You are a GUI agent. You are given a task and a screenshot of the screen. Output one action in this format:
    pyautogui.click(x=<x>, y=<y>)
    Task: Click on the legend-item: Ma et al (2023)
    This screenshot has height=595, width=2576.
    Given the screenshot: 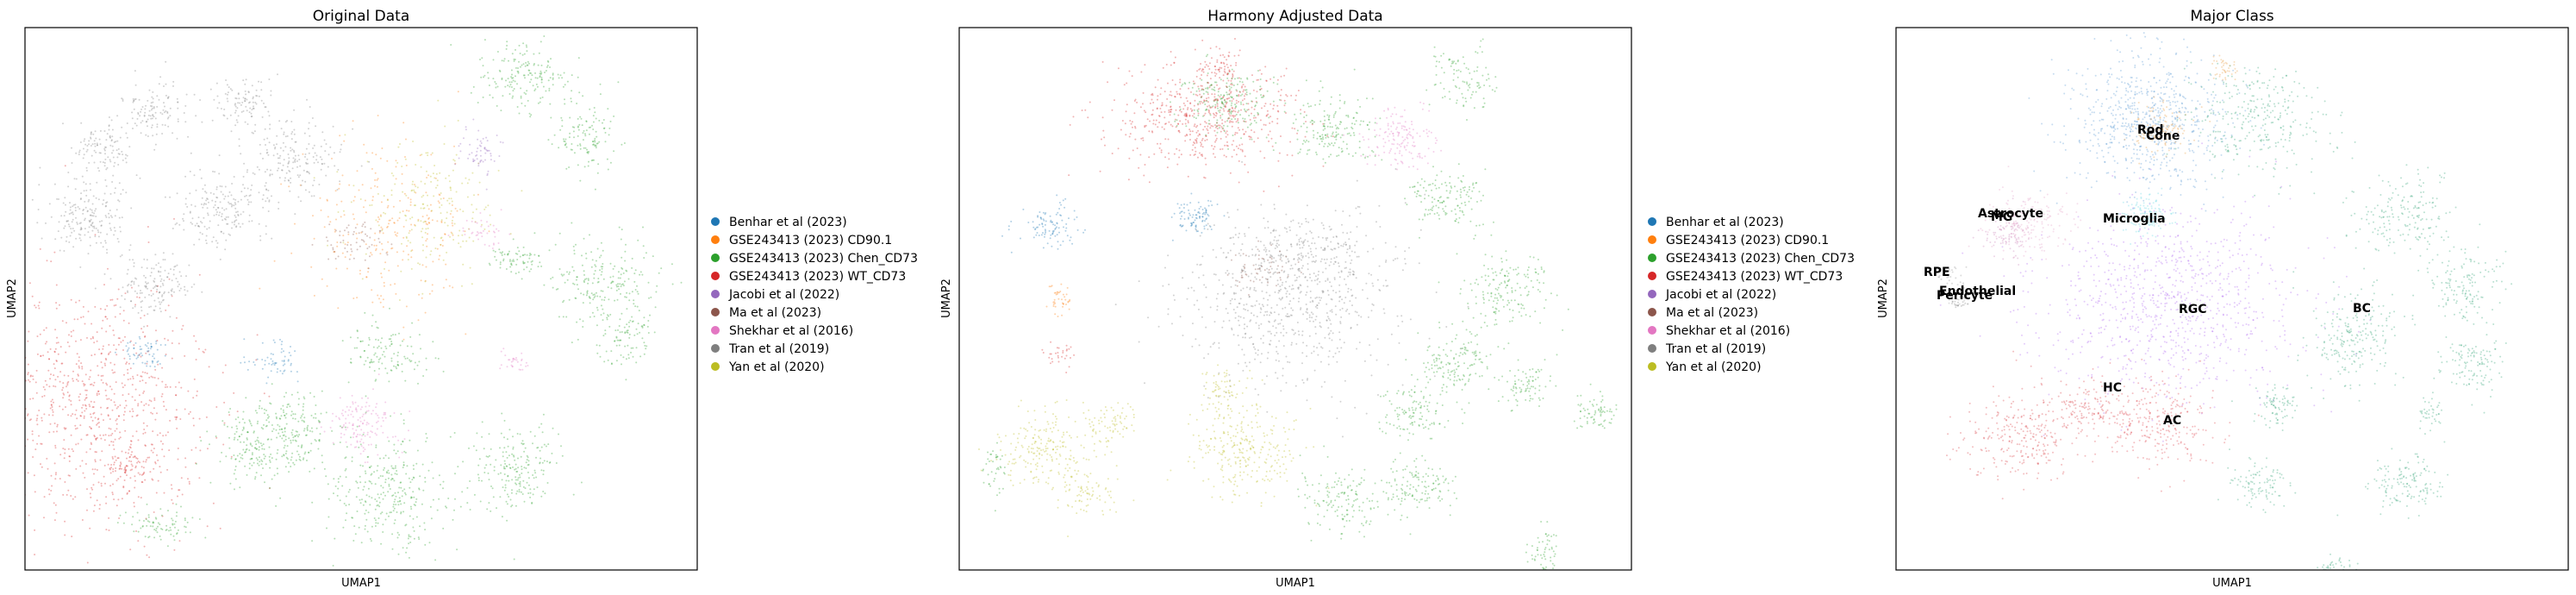 What is the action you would take?
    pyautogui.click(x=1703, y=313)
    